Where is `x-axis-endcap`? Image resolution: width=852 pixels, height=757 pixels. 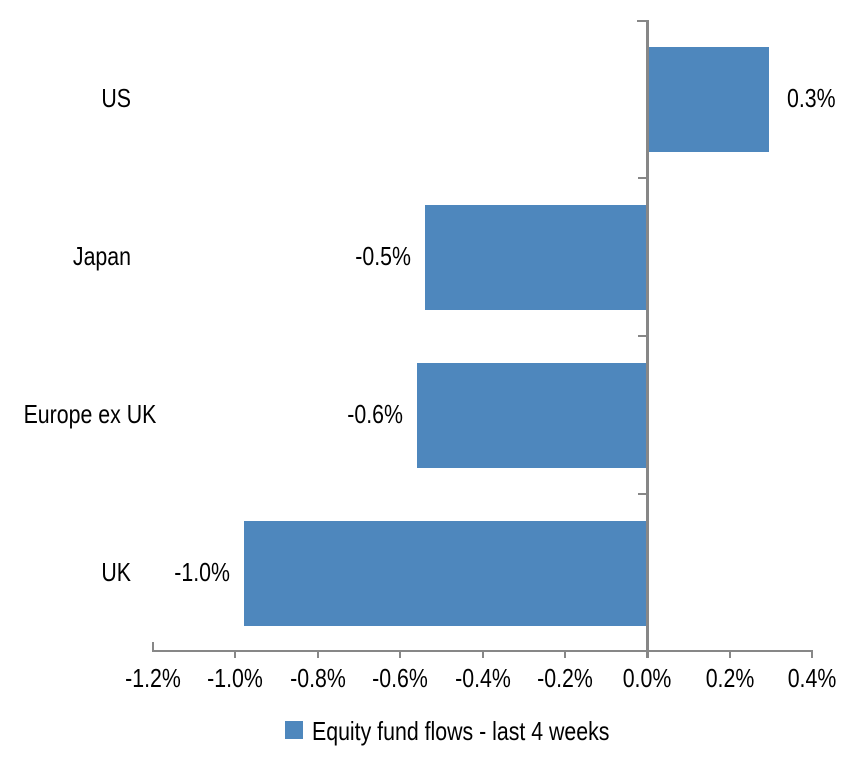
x-axis-endcap is located at coordinates (153, 647).